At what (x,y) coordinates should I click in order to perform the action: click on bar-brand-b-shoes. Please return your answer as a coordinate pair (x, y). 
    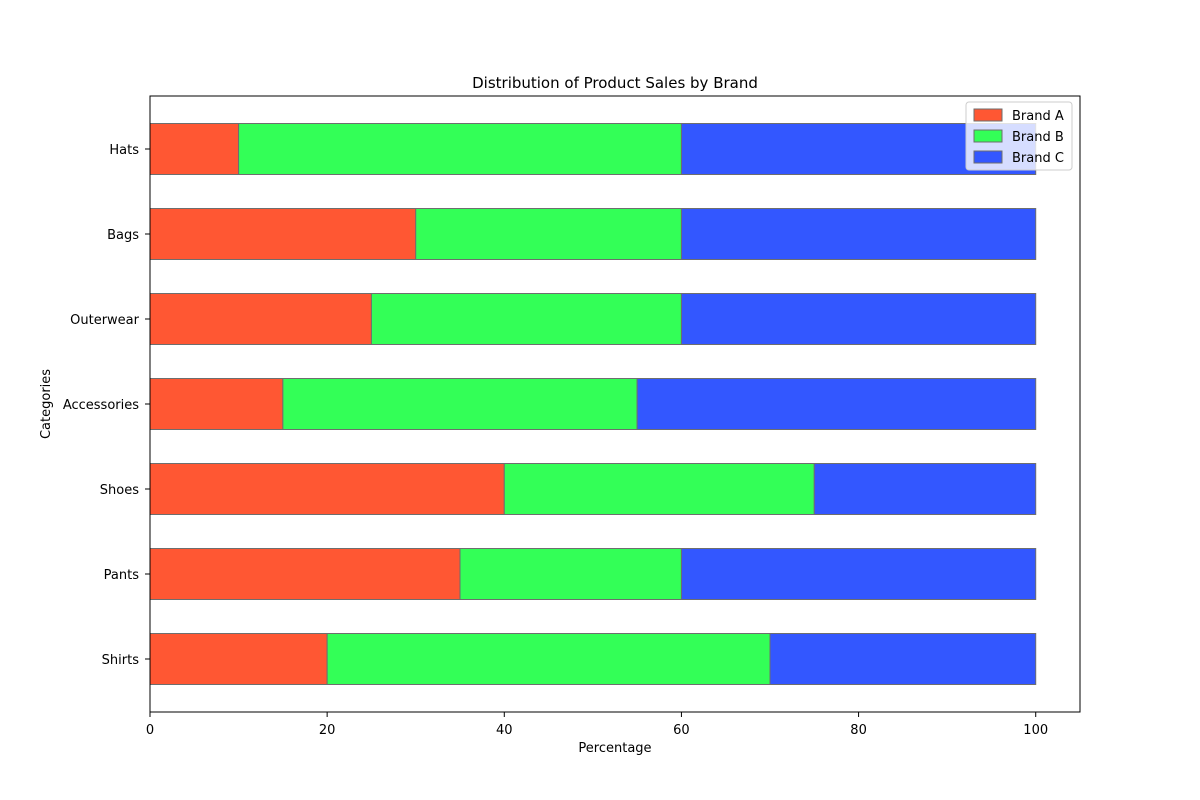
    Looking at the image, I should click on (659, 489).